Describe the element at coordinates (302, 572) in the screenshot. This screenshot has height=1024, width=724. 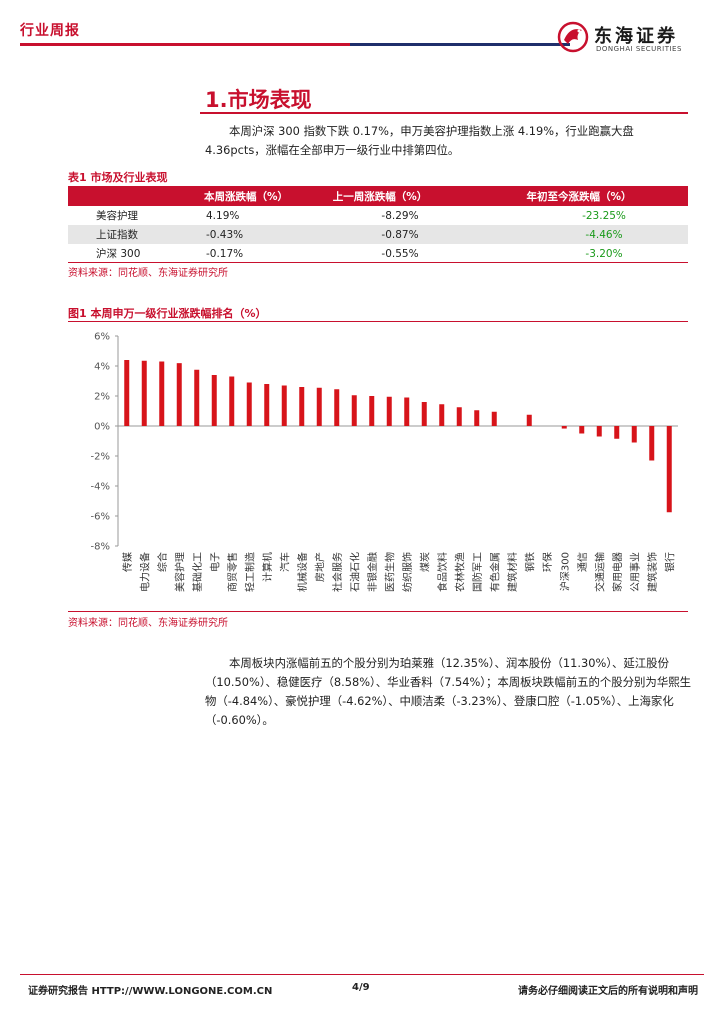
I see `x-category-label: 机械设备` at that location.